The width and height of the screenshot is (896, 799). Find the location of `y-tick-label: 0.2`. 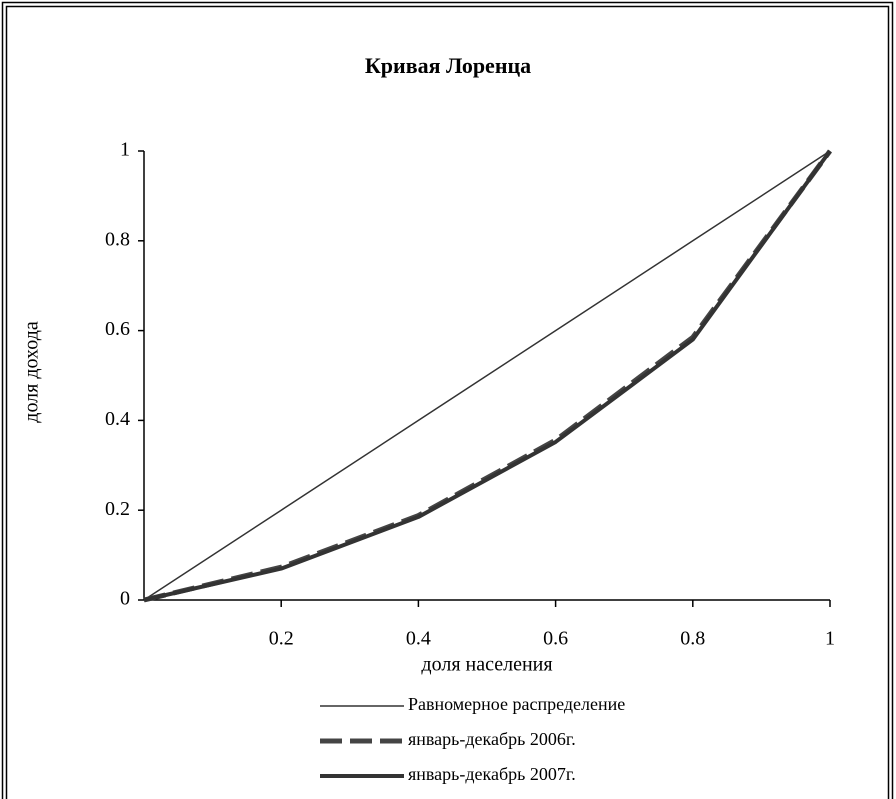

y-tick-label: 0.2 is located at coordinates (117, 509).